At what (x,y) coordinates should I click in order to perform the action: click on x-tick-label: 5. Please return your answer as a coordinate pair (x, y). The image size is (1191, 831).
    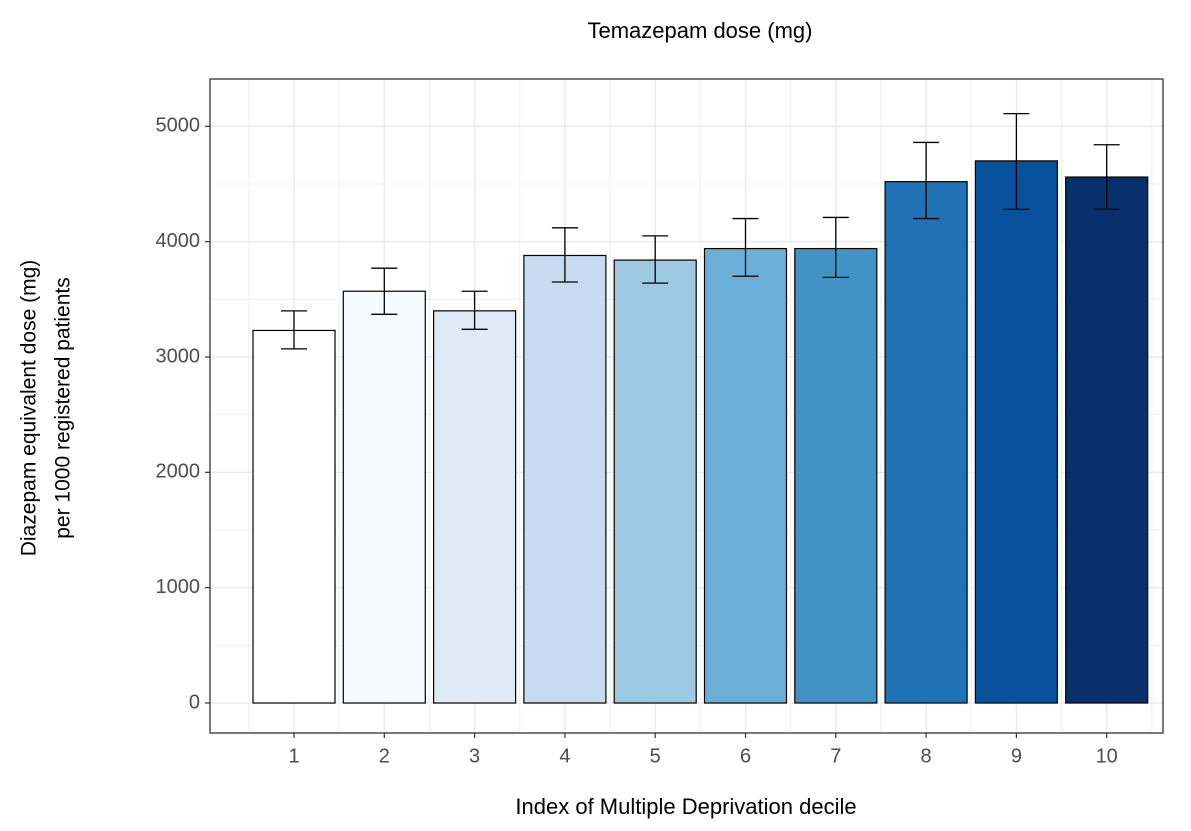
    Looking at the image, I should click on (655, 756).